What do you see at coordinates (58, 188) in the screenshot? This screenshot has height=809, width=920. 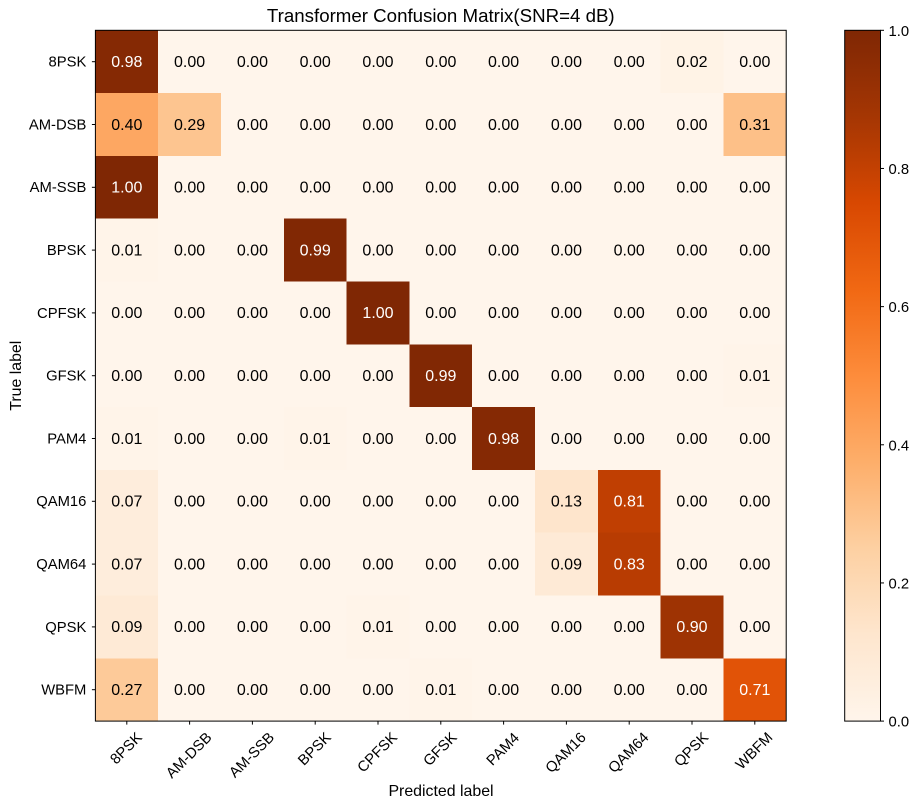 I see `svg-text: AM-SSB` at bounding box center [58, 188].